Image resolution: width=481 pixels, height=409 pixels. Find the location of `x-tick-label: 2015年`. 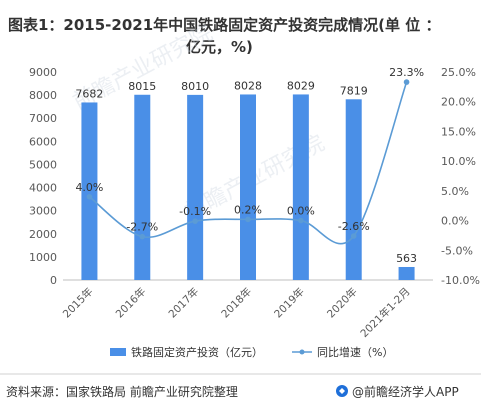

x-tick-label: 2015年 is located at coordinates (78, 303).